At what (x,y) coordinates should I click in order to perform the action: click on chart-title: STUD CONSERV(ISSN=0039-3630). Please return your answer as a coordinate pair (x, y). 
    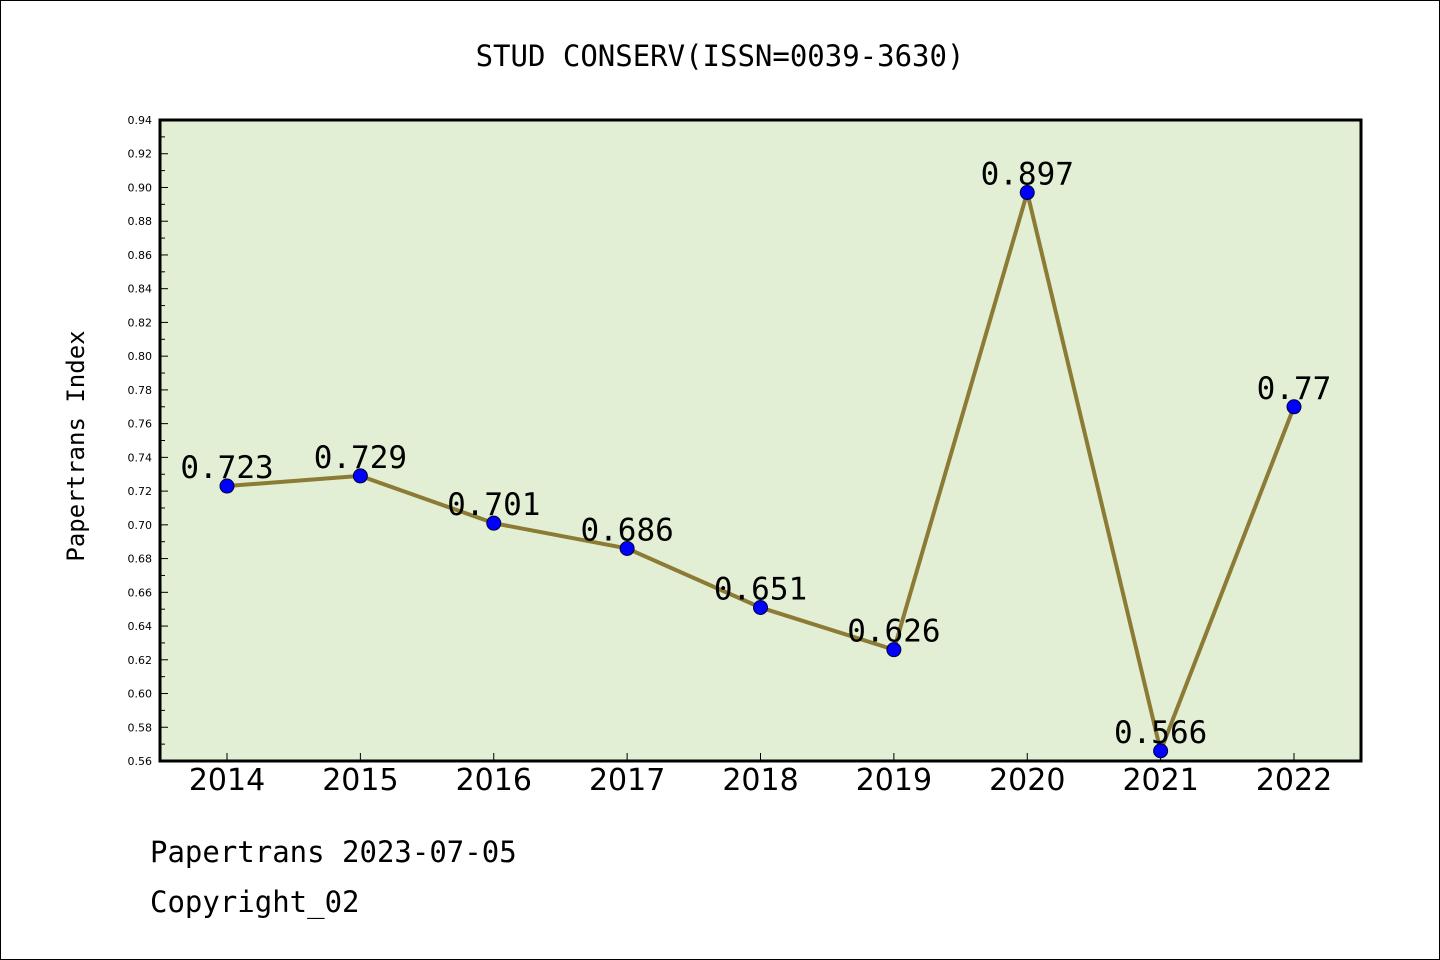
    Looking at the image, I should click on (720, 56).